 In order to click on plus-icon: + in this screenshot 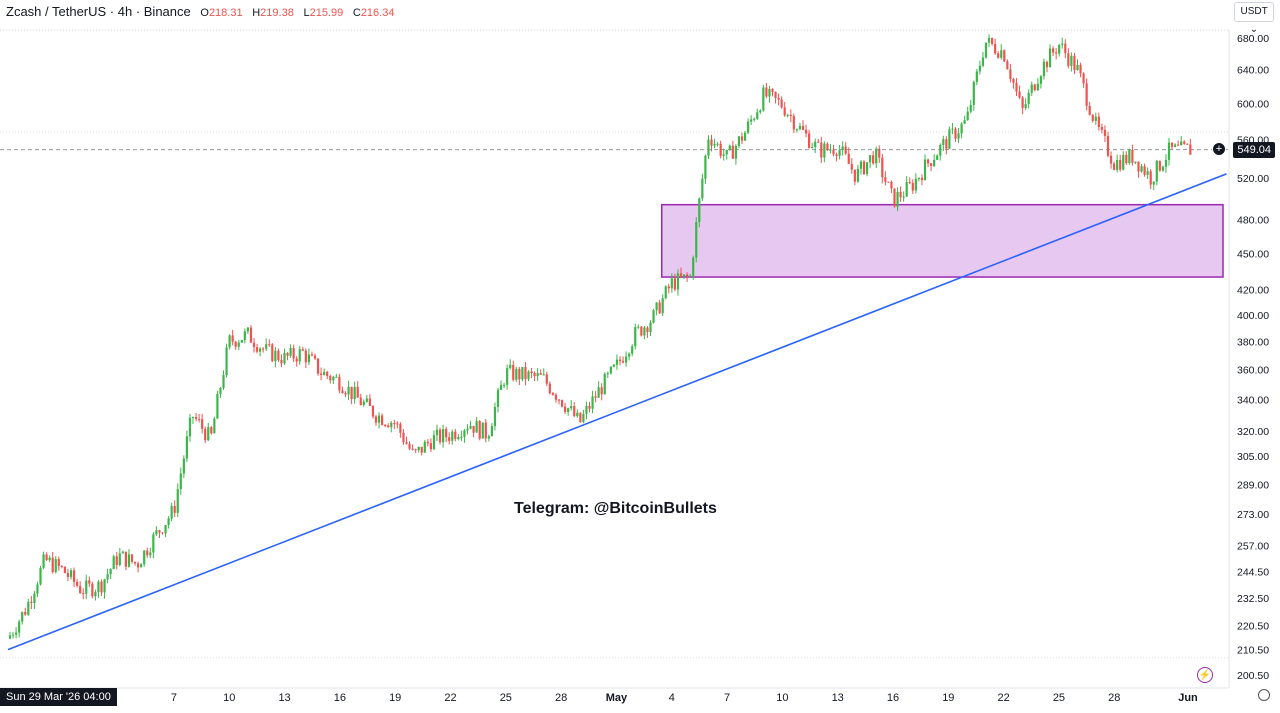, I will do `click(1219, 149)`.